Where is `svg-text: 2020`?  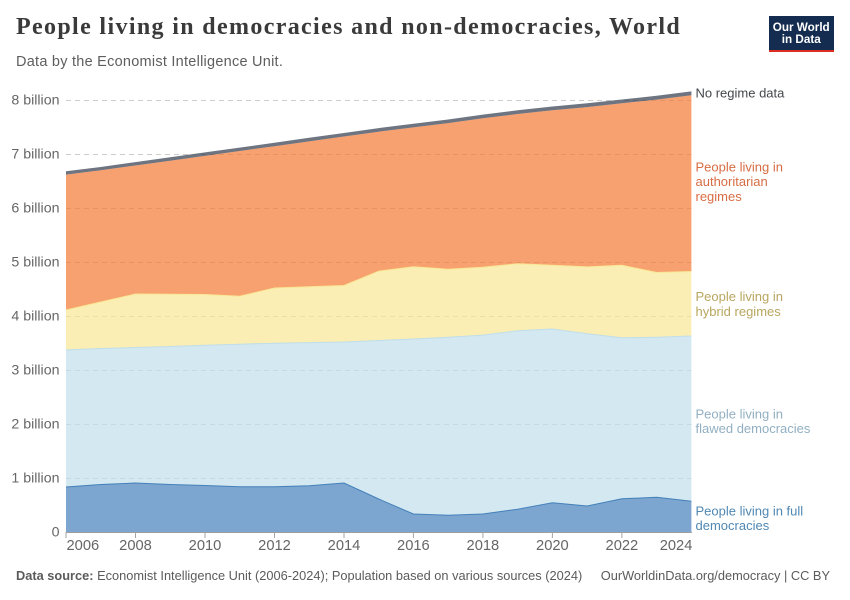 svg-text: 2020 is located at coordinates (552, 546).